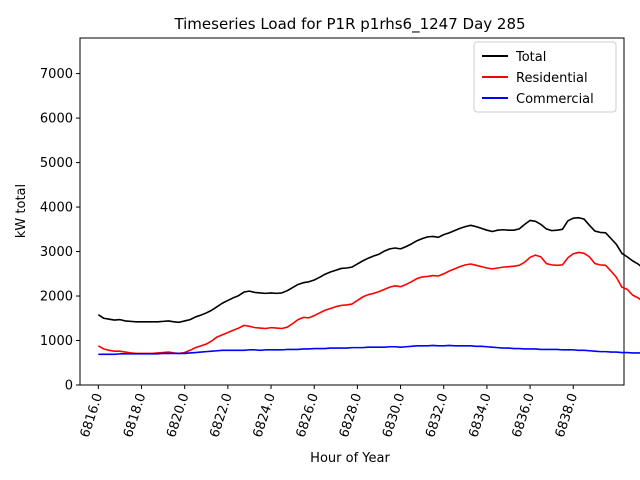  I want to click on legend-label-total: Total, so click(530, 57).